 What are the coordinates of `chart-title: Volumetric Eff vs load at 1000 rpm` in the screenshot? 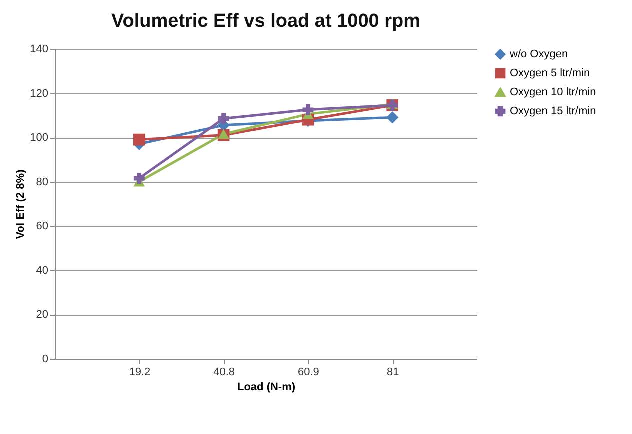 It's located at (266, 21).